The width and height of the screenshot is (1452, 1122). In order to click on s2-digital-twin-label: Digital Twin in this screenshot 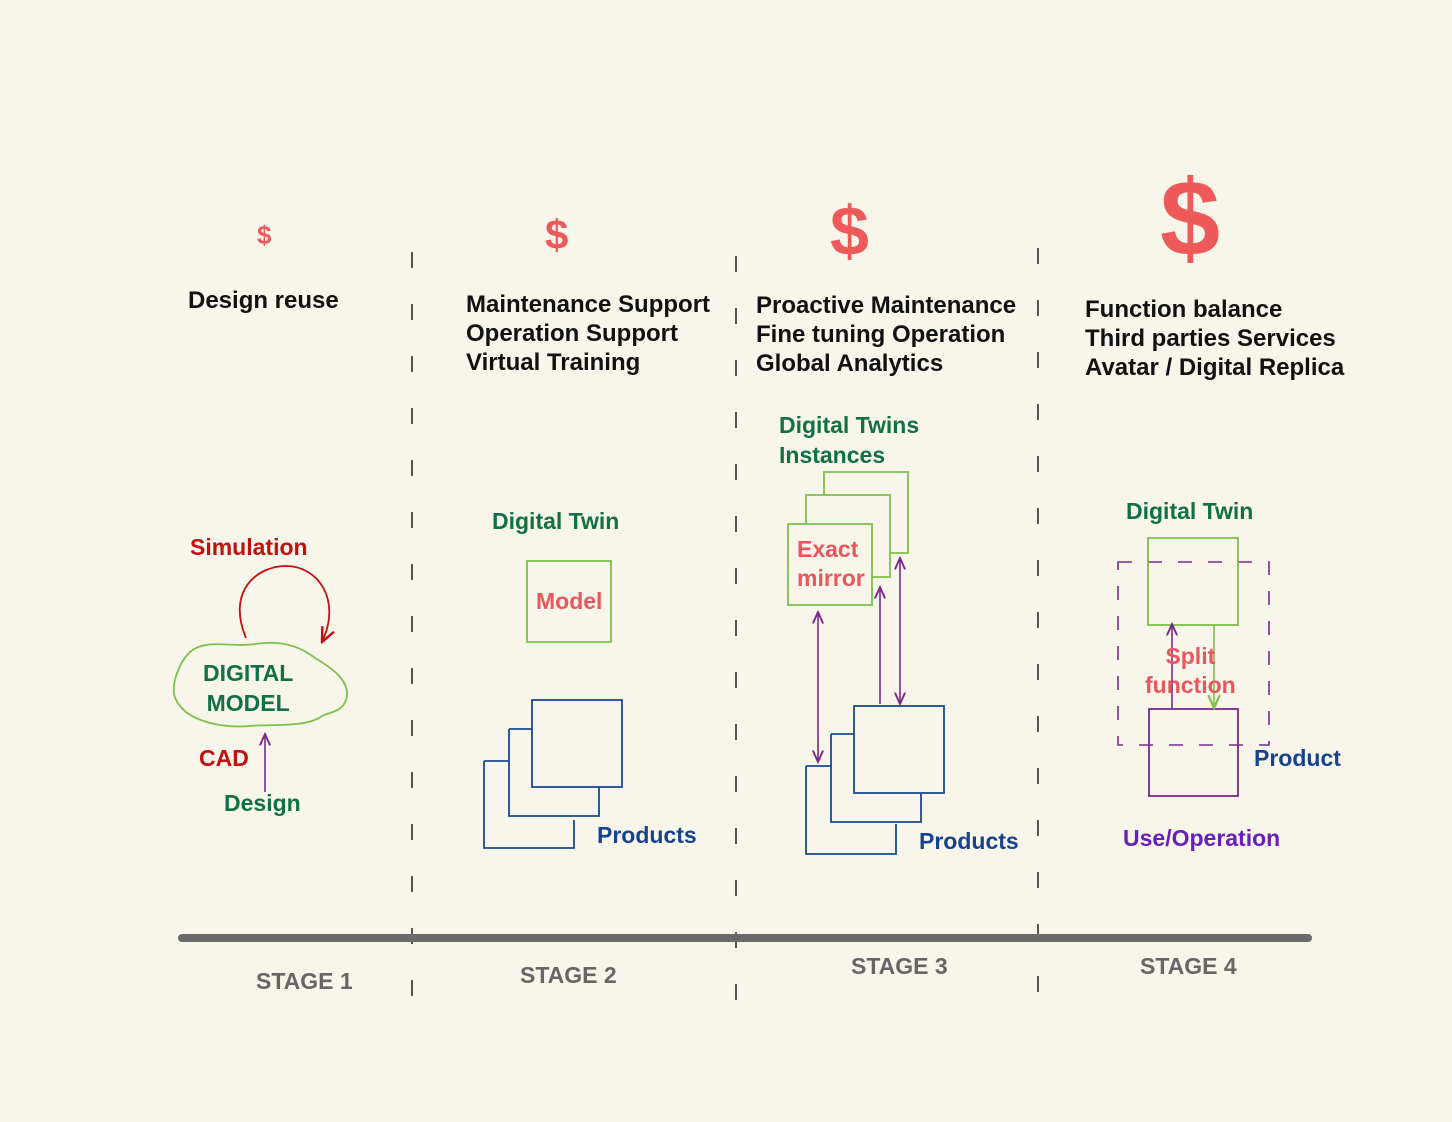, I will do `click(556, 521)`.